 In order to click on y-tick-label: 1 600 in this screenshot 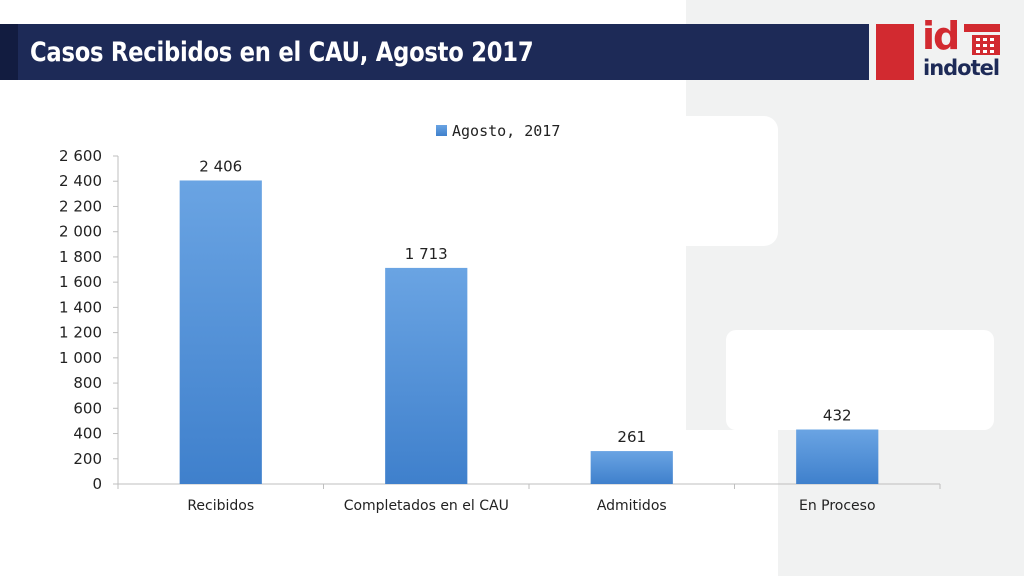, I will do `click(80, 282)`.